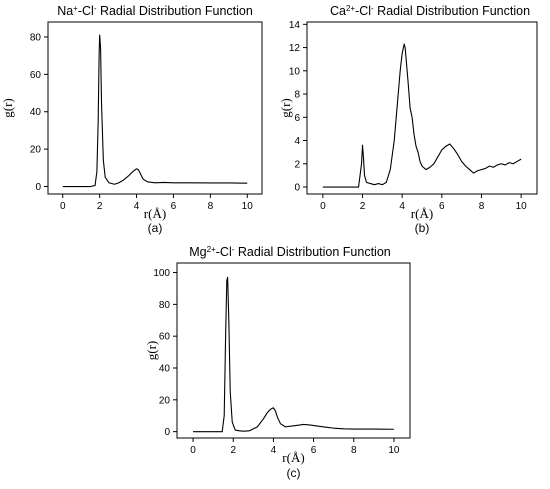 Image resolution: width=550 pixels, height=489 pixels. I want to click on y-tick-label: 100, so click(161, 273).